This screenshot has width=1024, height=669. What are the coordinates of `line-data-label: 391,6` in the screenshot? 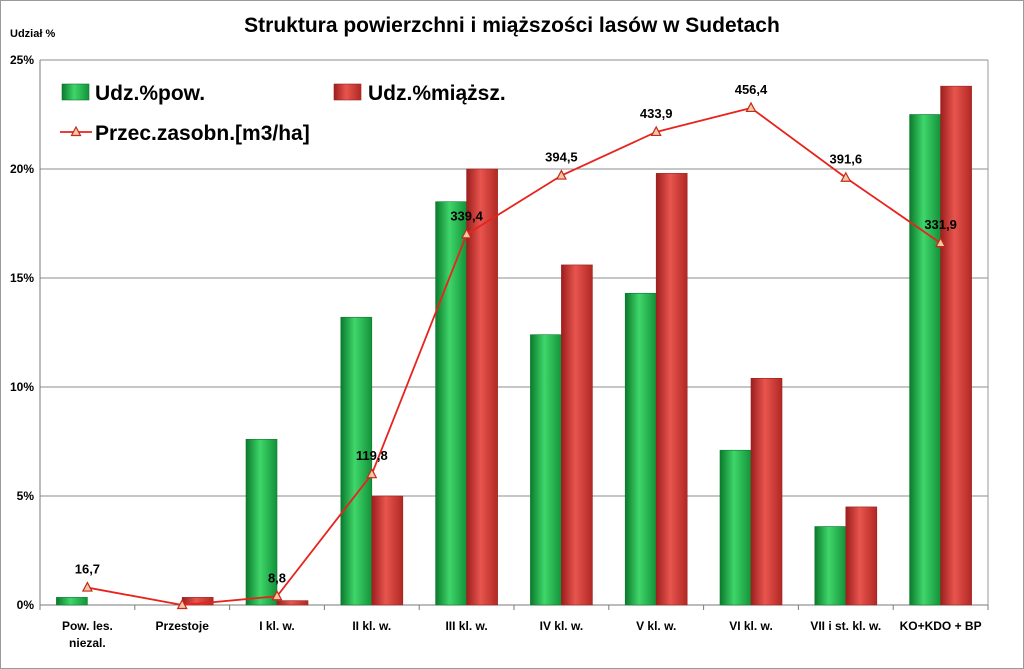 It's located at (846, 159).